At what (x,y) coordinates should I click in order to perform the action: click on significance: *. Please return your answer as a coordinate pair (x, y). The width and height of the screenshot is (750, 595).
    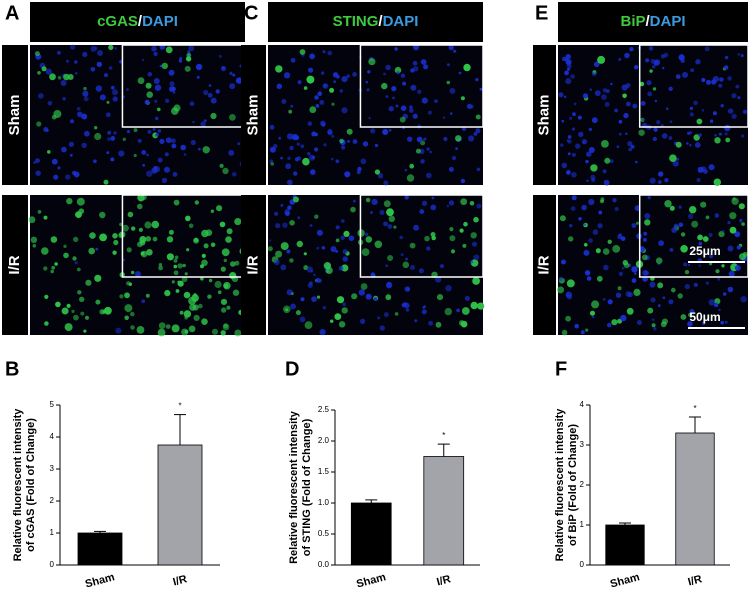
    Looking at the image, I should click on (443, 435).